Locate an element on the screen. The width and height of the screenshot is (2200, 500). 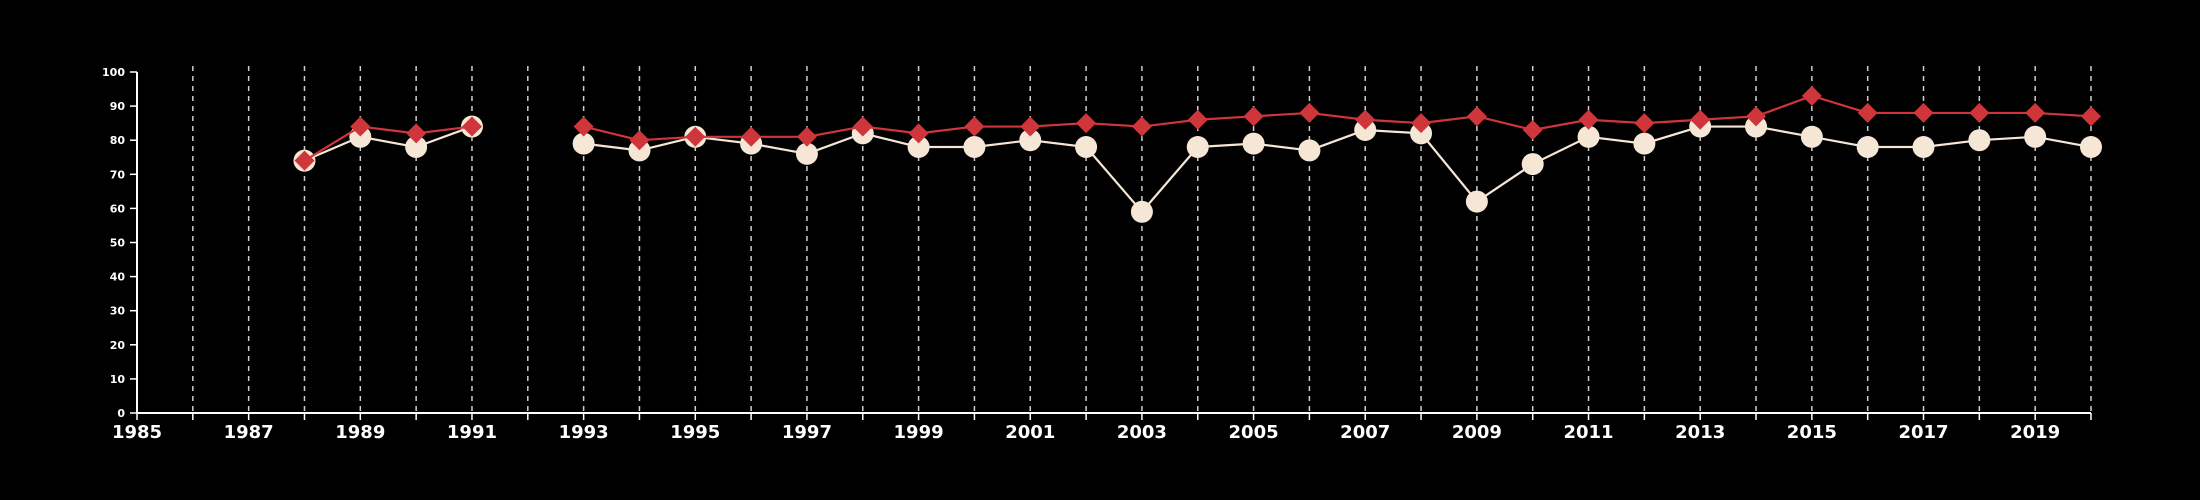
x-tick-label: 2001 is located at coordinates (1030, 432).